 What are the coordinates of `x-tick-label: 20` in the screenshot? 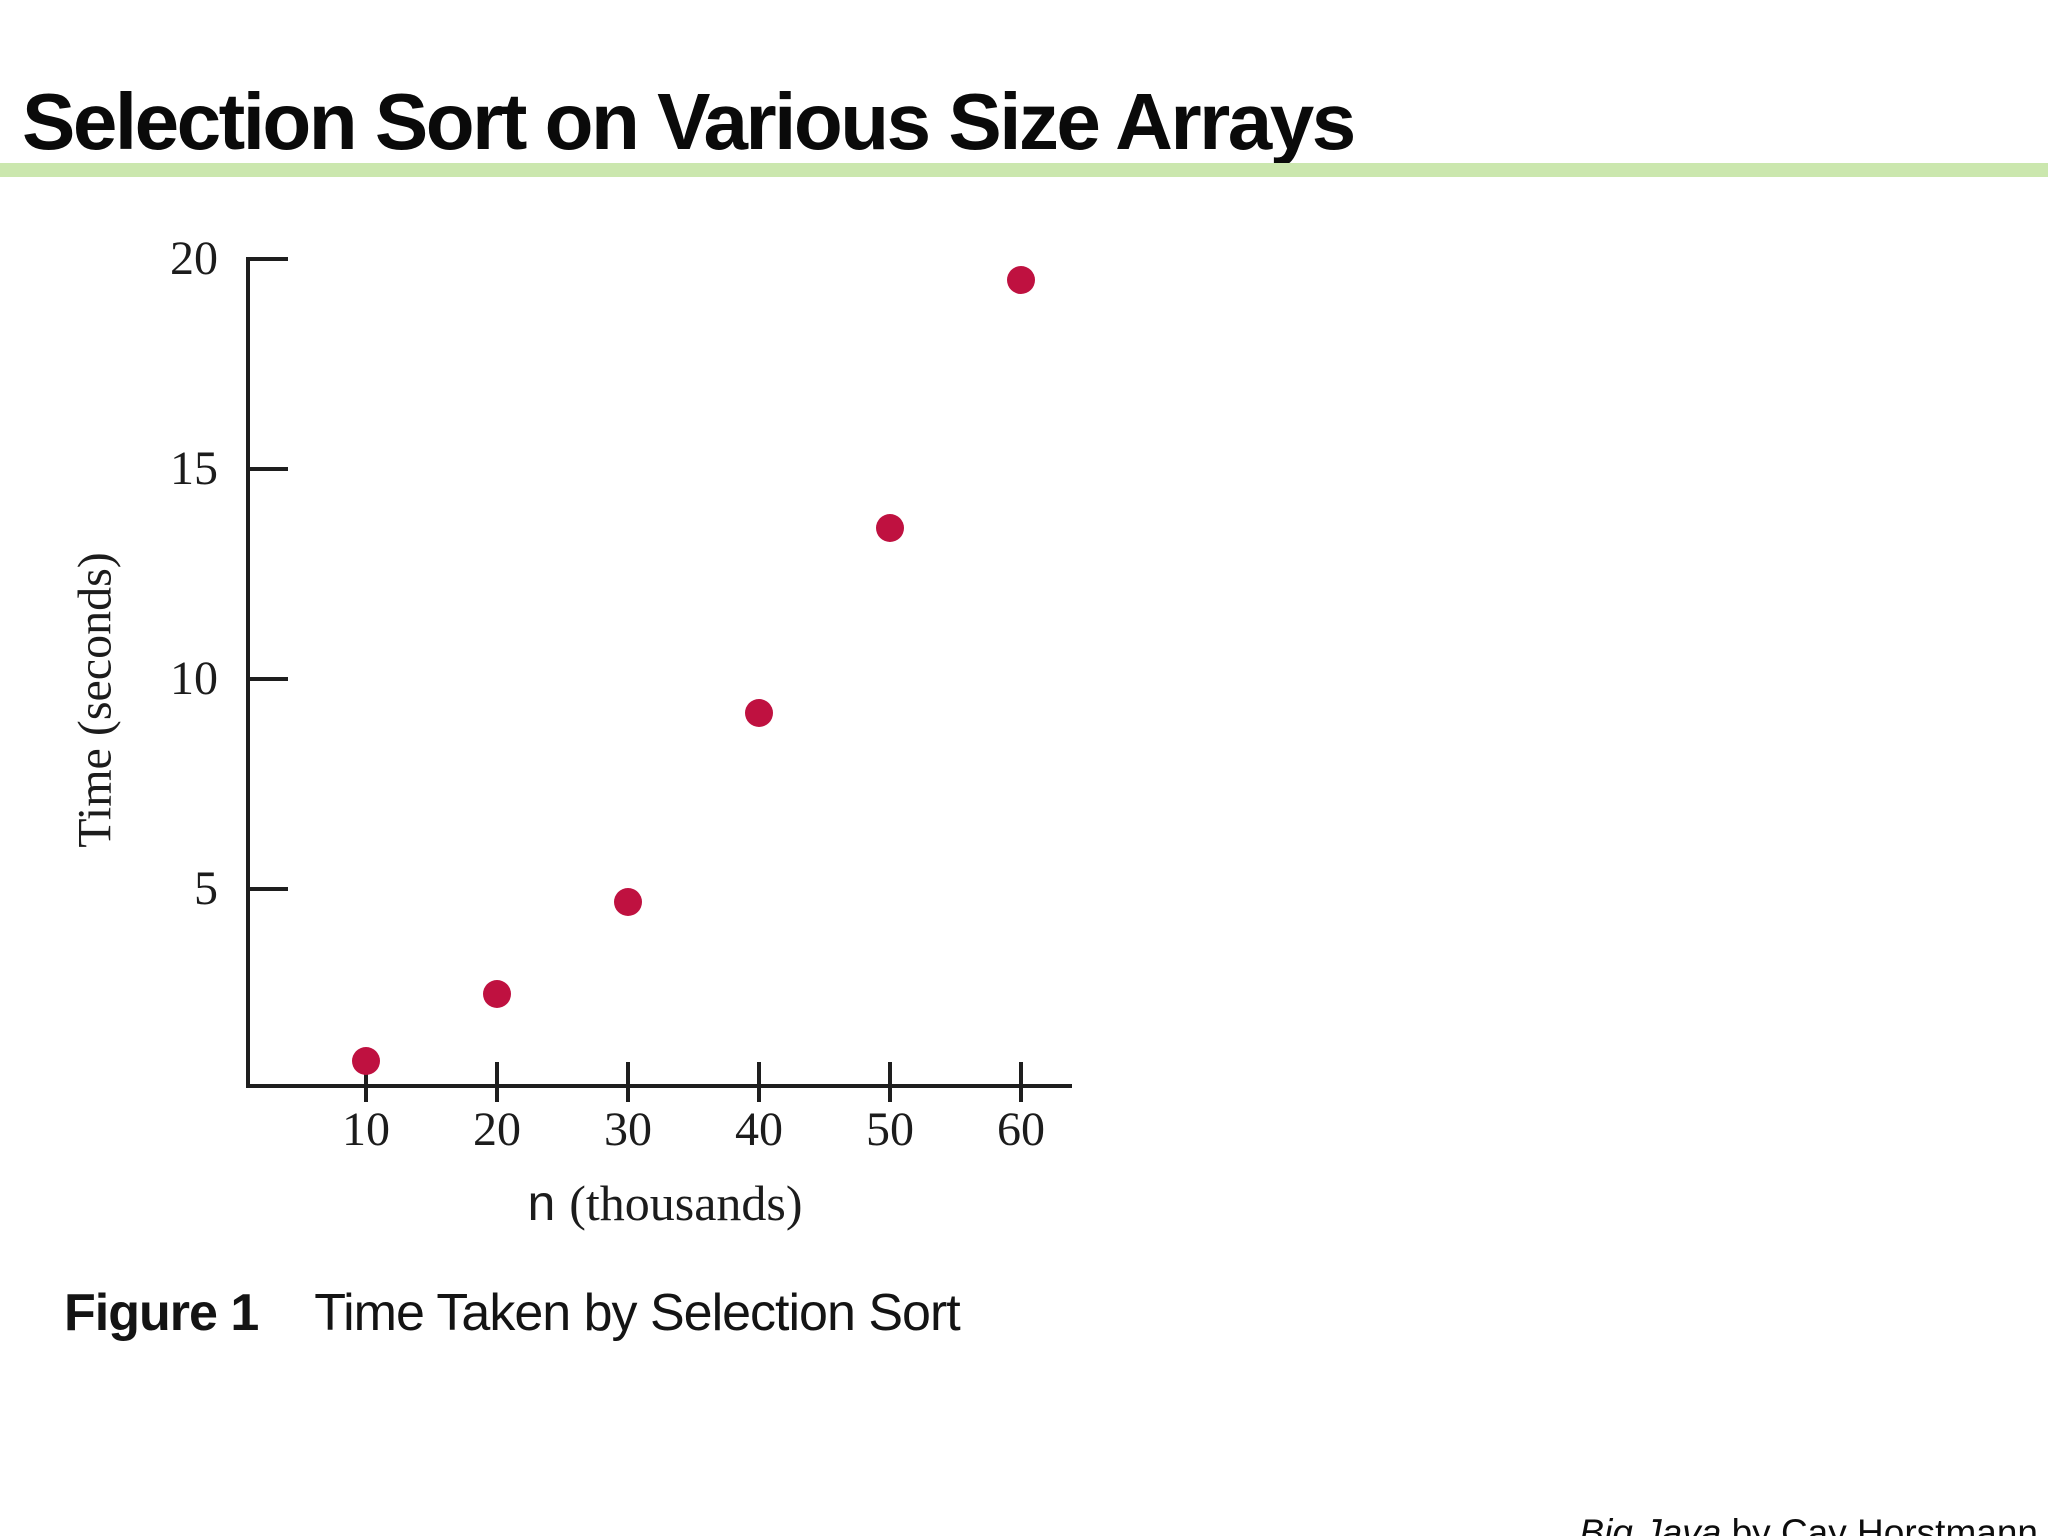 It's located at (497, 1129).